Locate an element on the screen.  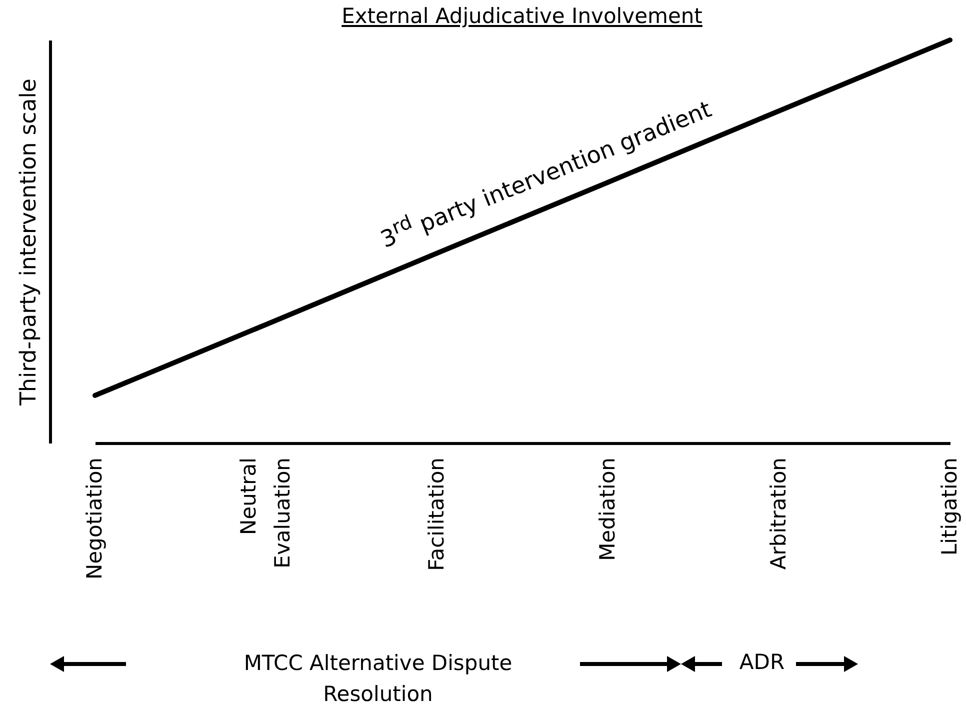
x-tick-label: Mediation is located at coordinates (608, 509).